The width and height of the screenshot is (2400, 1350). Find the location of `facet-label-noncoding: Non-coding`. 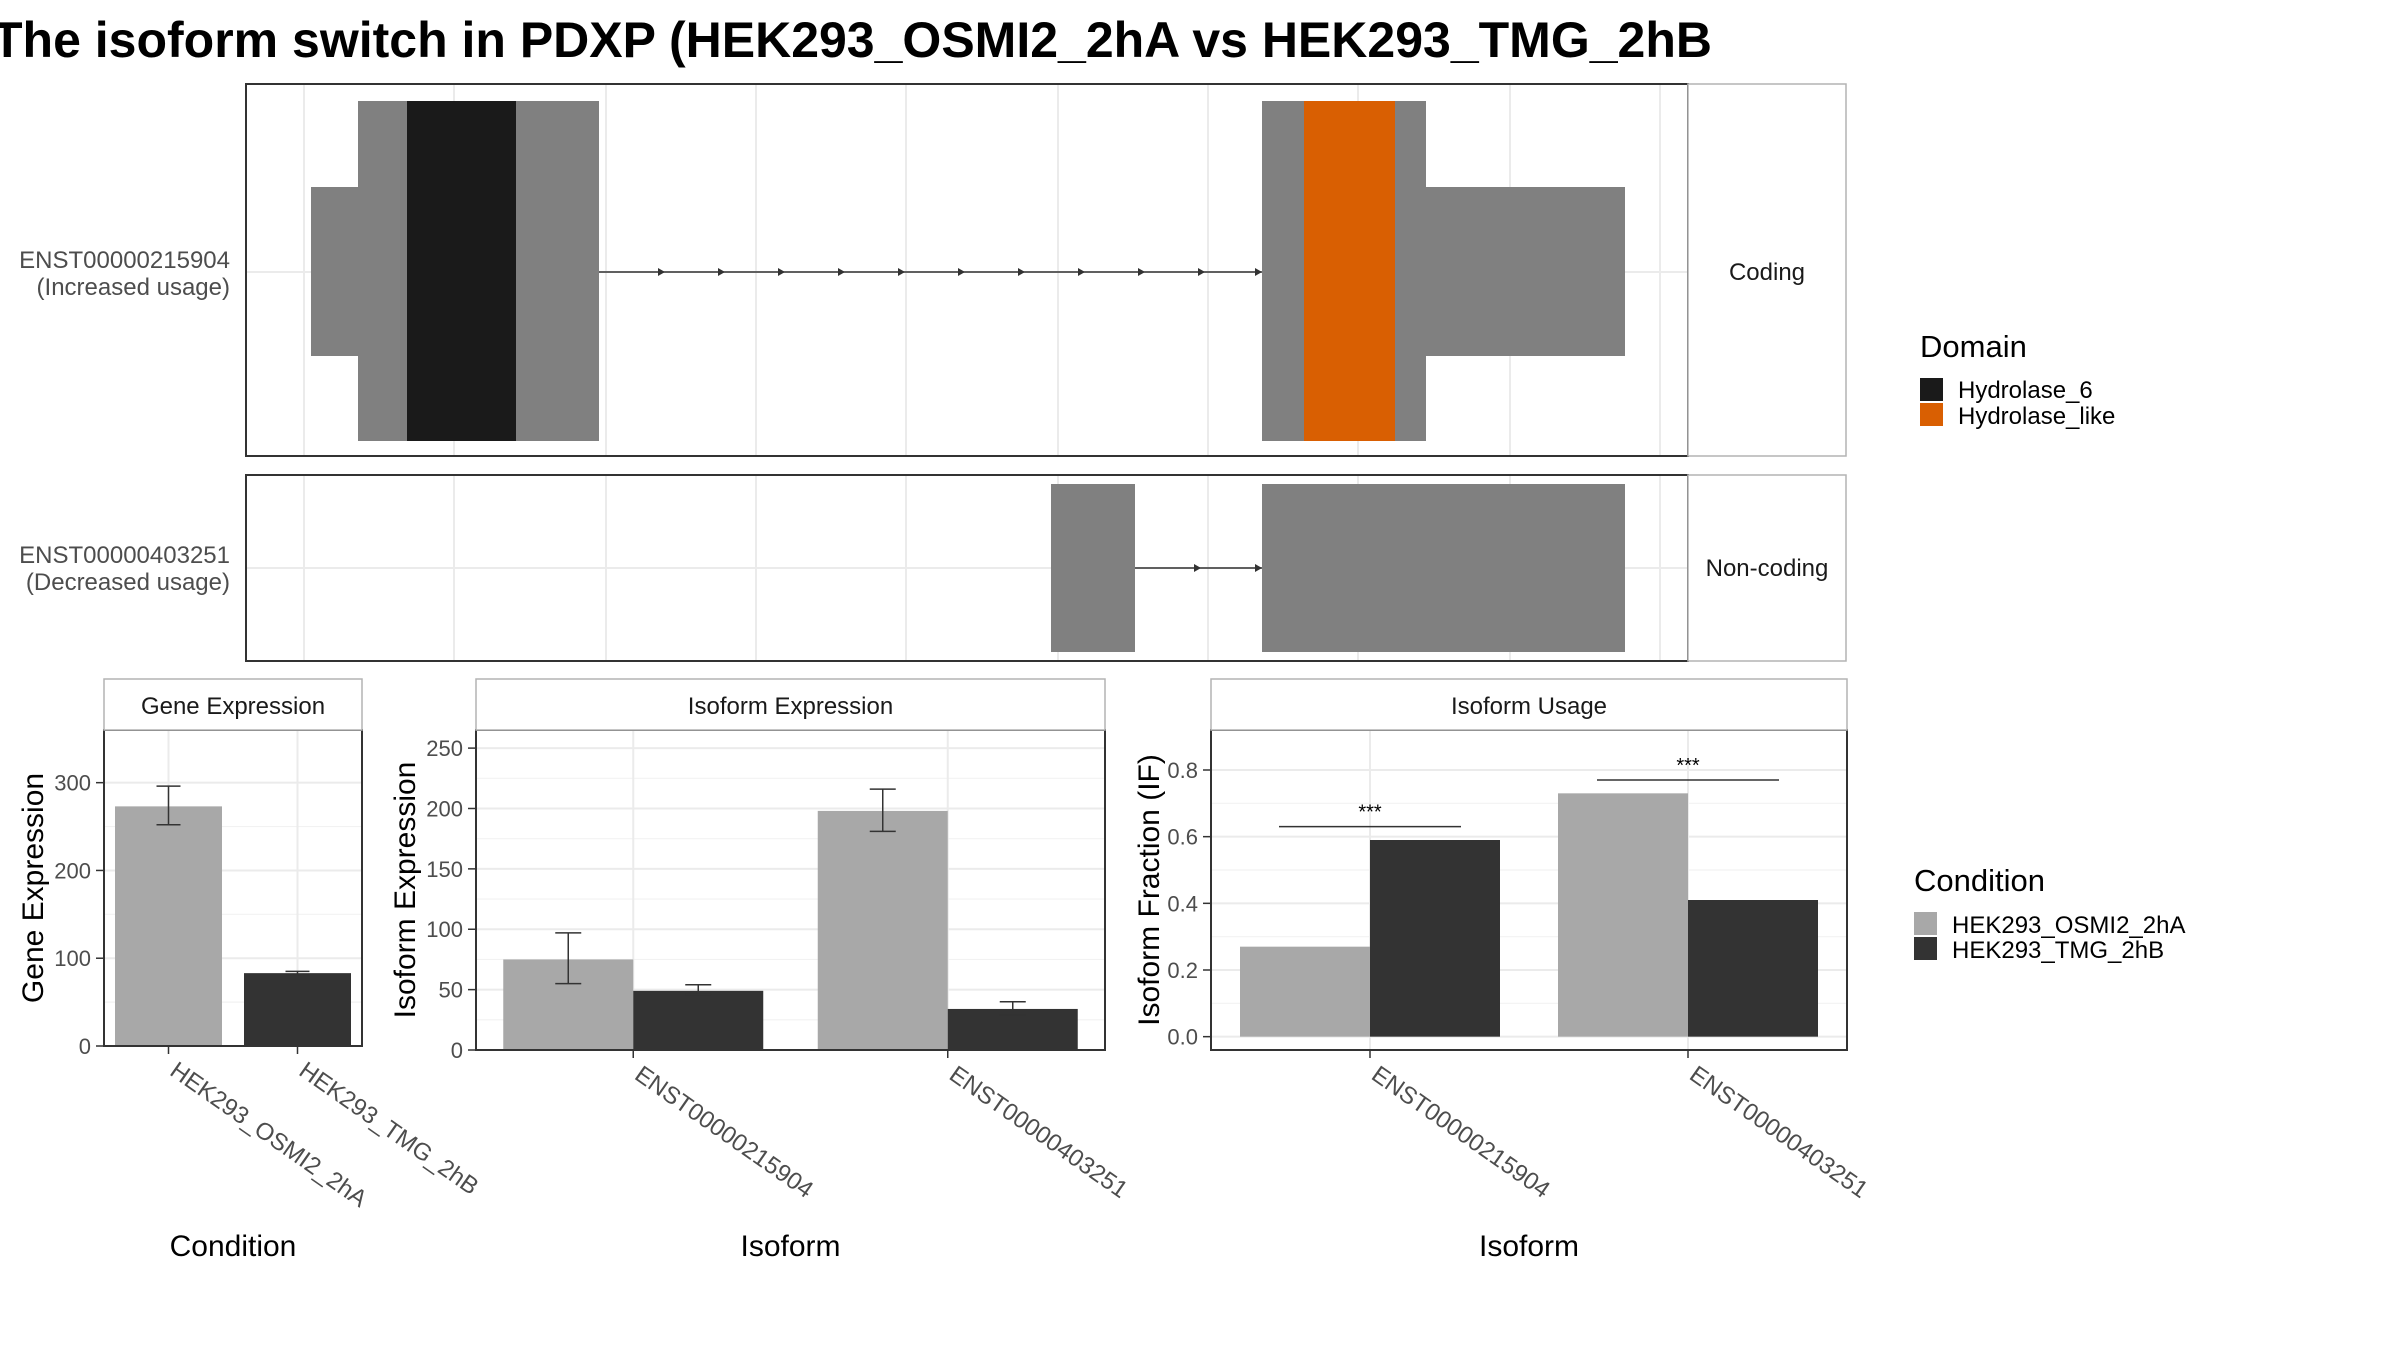

facet-label-noncoding: Non-coding is located at coordinates (1767, 568).